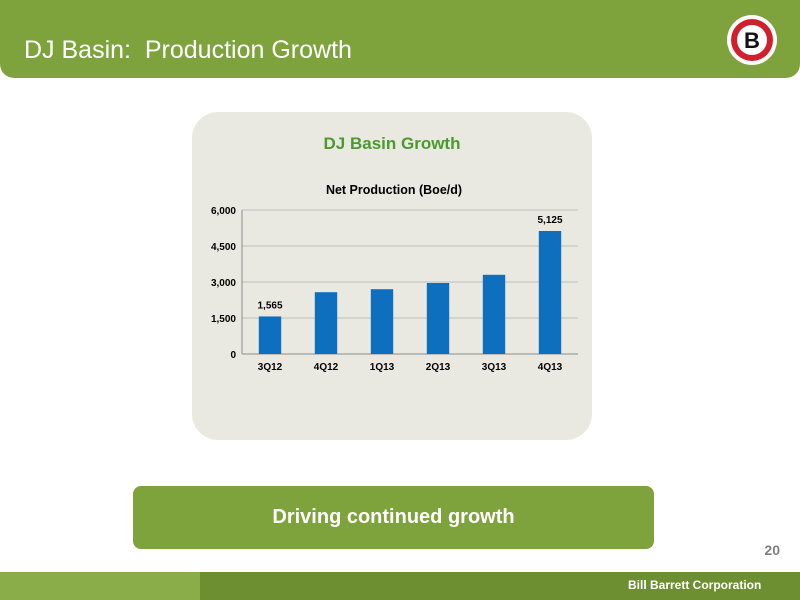  I want to click on message-banner: Driving continued growth, so click(393, 517).